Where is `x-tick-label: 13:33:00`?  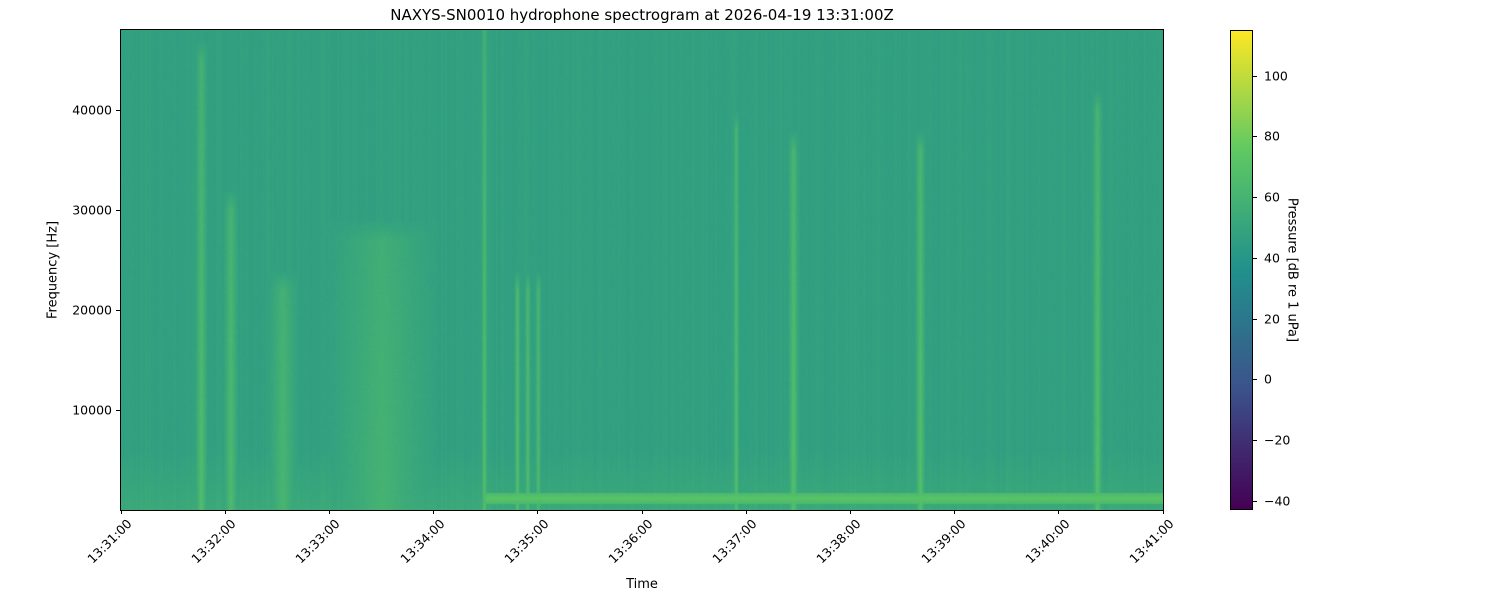 x-tick-label: 13:33:00 is located at coordinates (317, 541).